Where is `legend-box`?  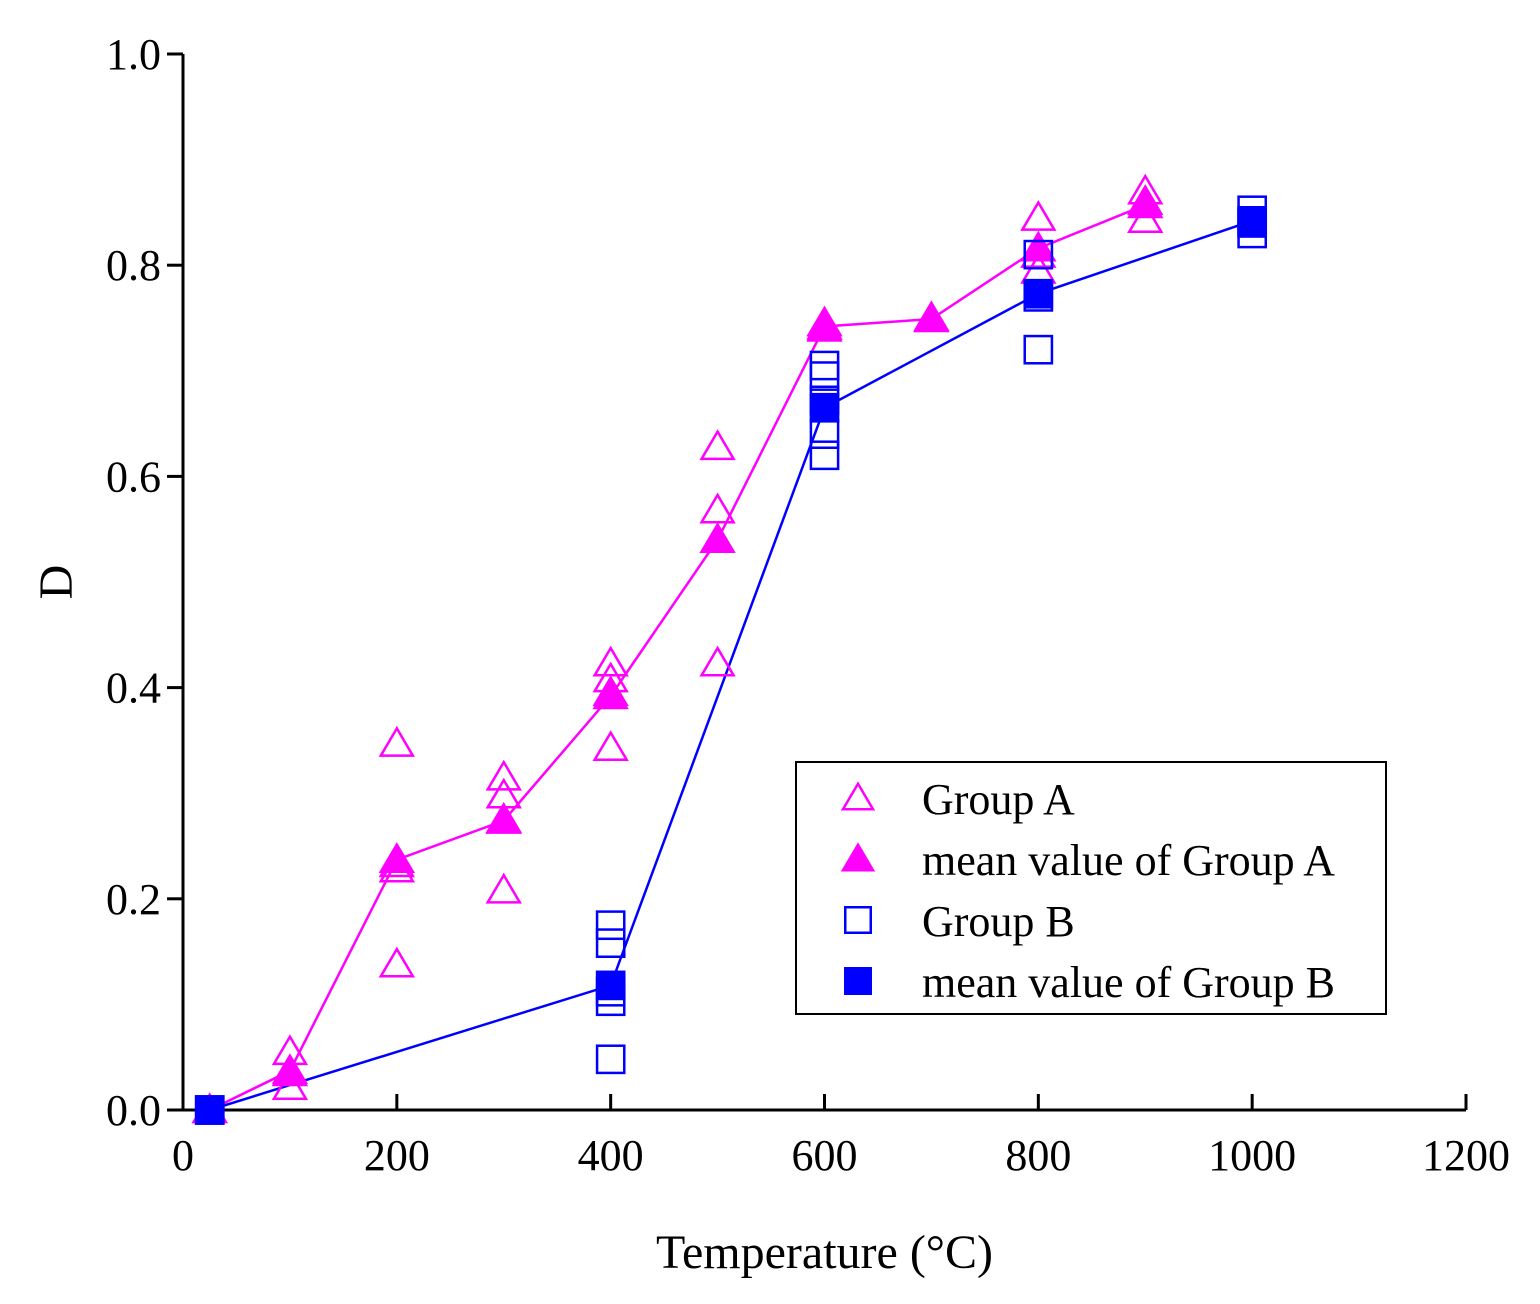 legend-box is located at coordinates (1091, 888).